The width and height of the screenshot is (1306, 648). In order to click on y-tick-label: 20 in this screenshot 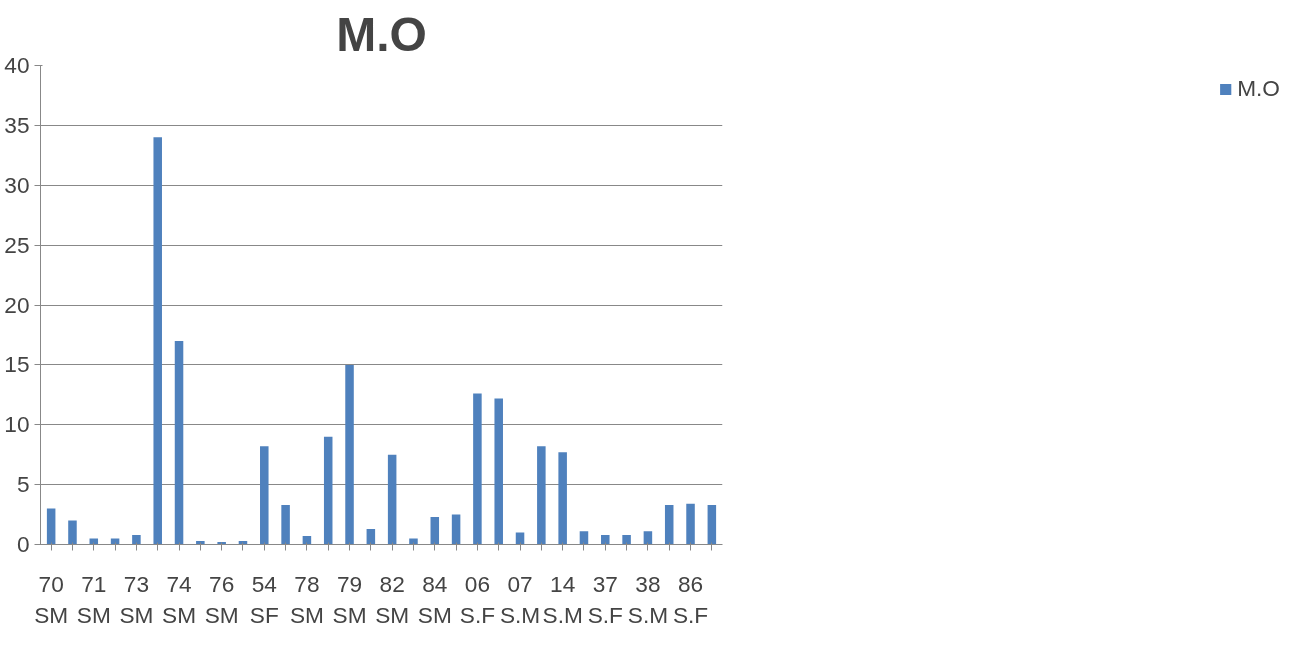, I will do `click(17, 304)`.